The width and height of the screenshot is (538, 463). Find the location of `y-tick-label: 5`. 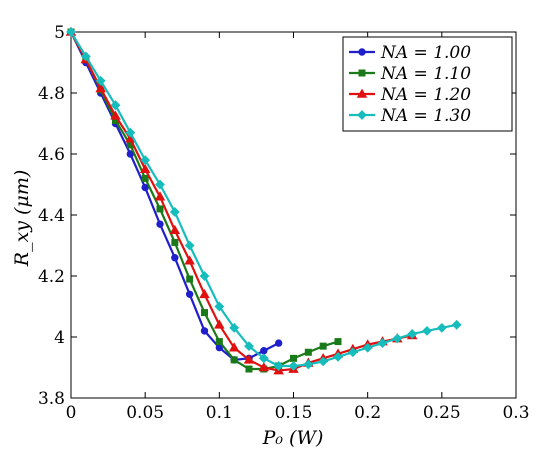

y-tick-label: 5 is located at coordinates (59, 33).